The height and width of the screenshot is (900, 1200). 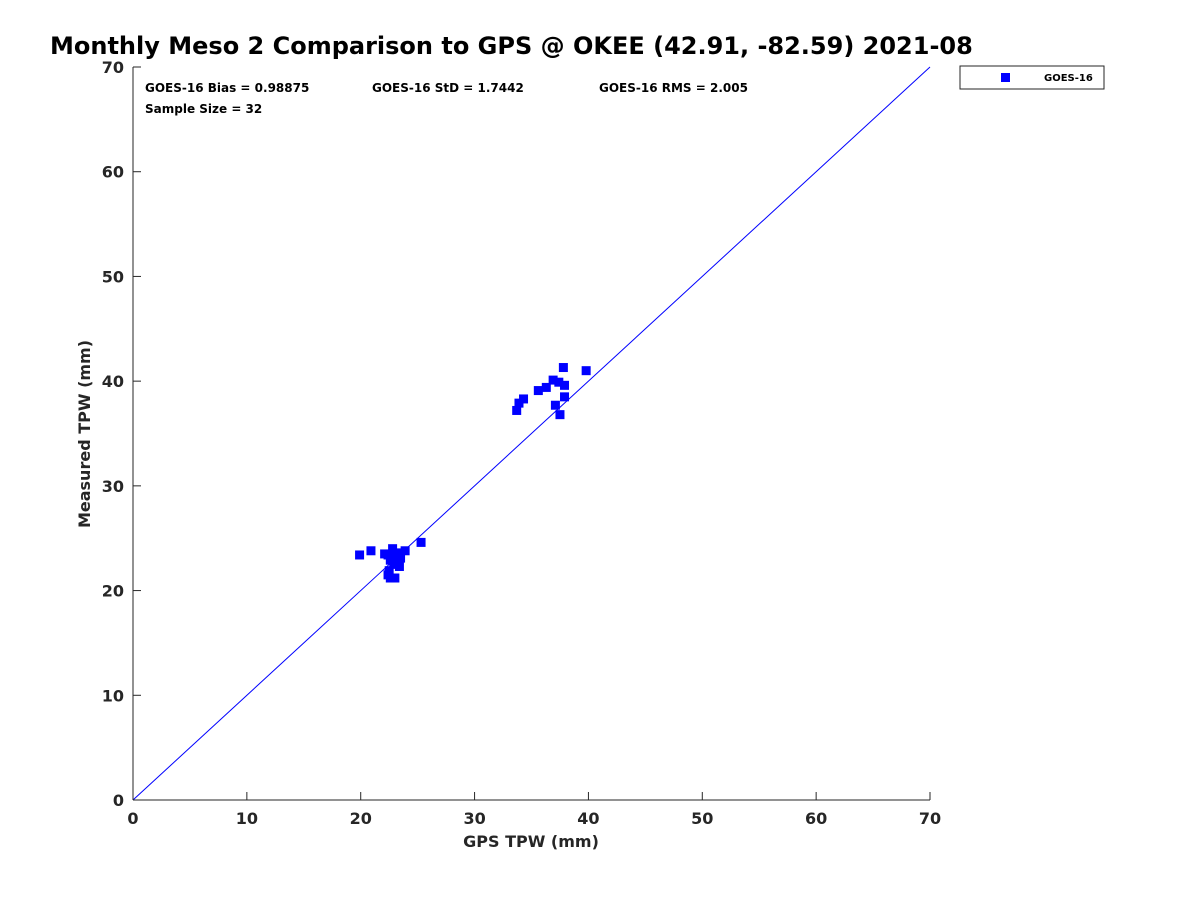 I want to click on y-axis-ticks: 0 10 20 30 40 50 60 70, so click(x=113, y=434).